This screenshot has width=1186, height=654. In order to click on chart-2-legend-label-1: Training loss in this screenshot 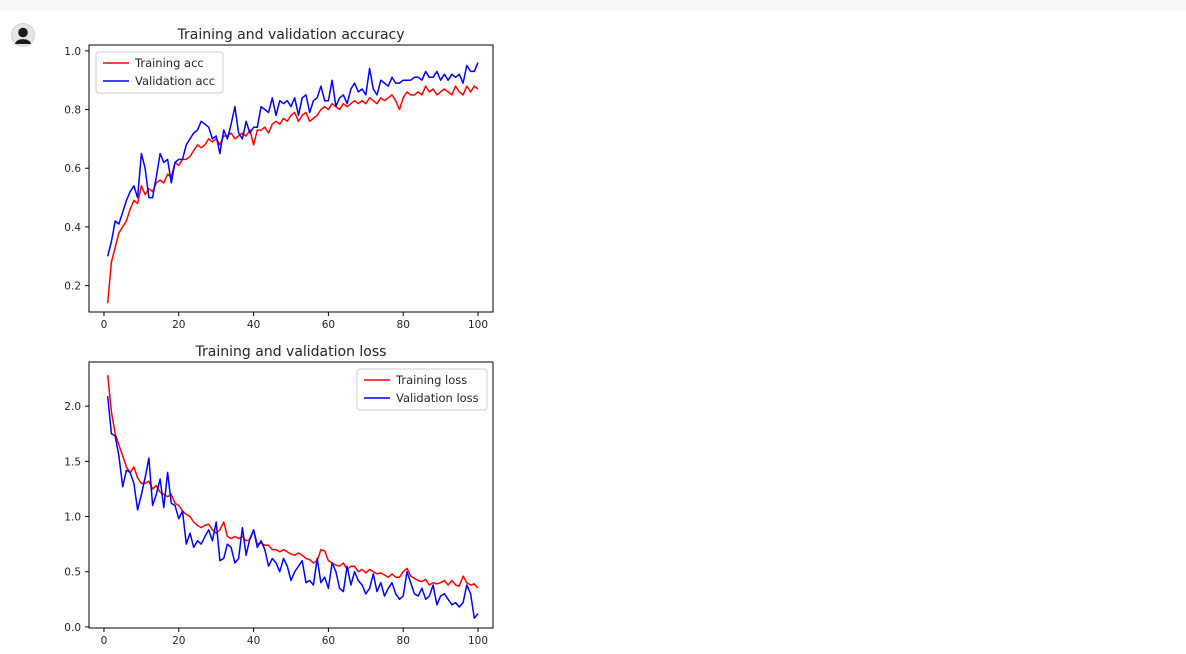, I will do `click(431, 380)`.